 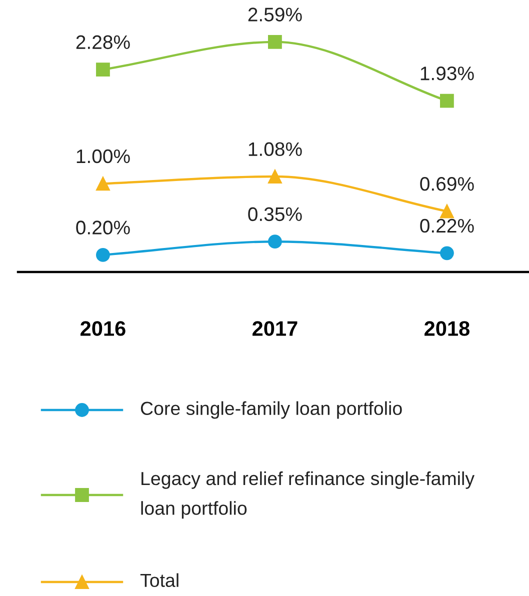 What do you see at coordinates (447, 184) in the screenshot?
I see `data-label: 0.69%` at bounding box center [447, 184].